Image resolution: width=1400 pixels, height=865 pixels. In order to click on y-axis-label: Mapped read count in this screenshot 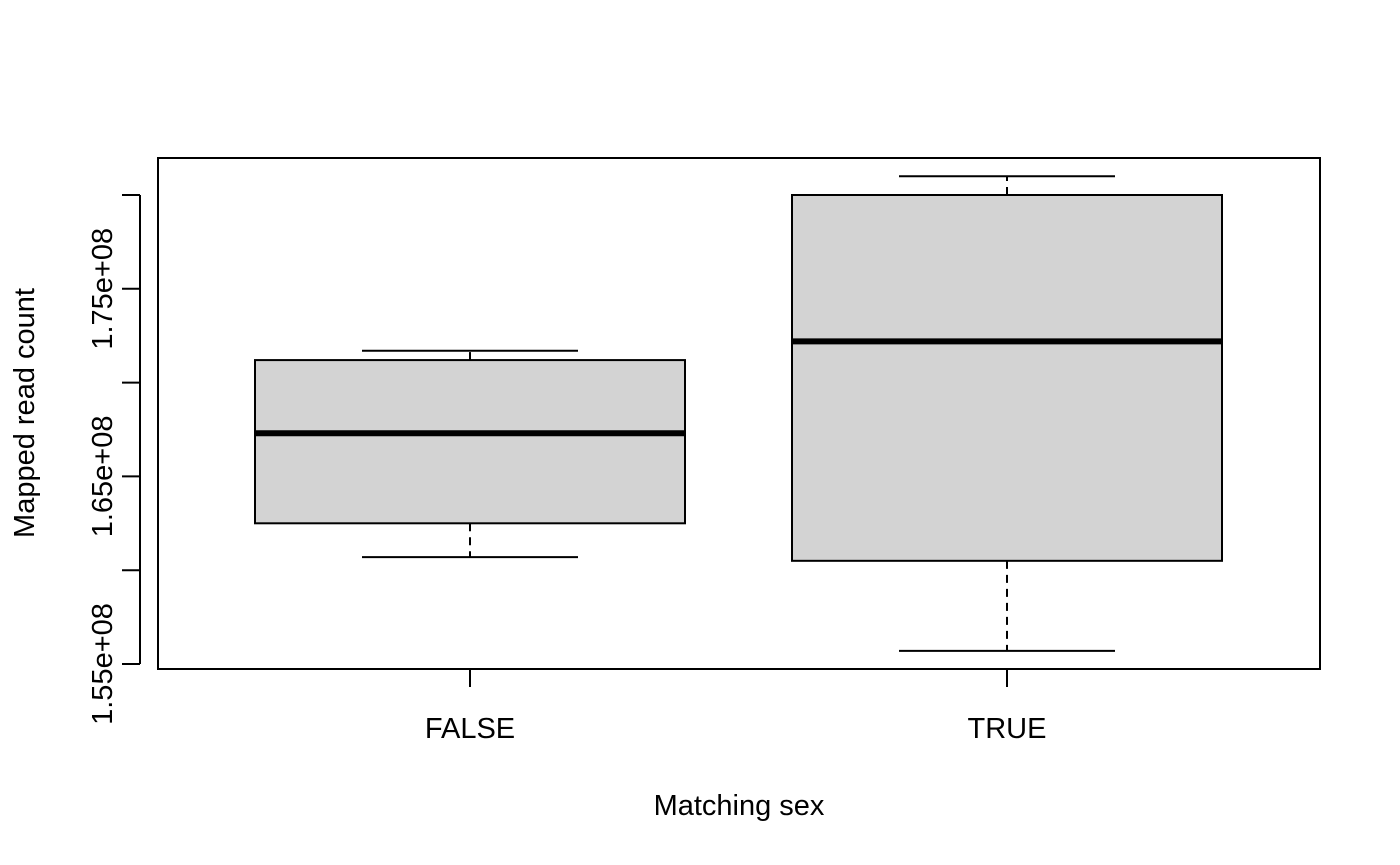, I will do `click(25, 413)`.